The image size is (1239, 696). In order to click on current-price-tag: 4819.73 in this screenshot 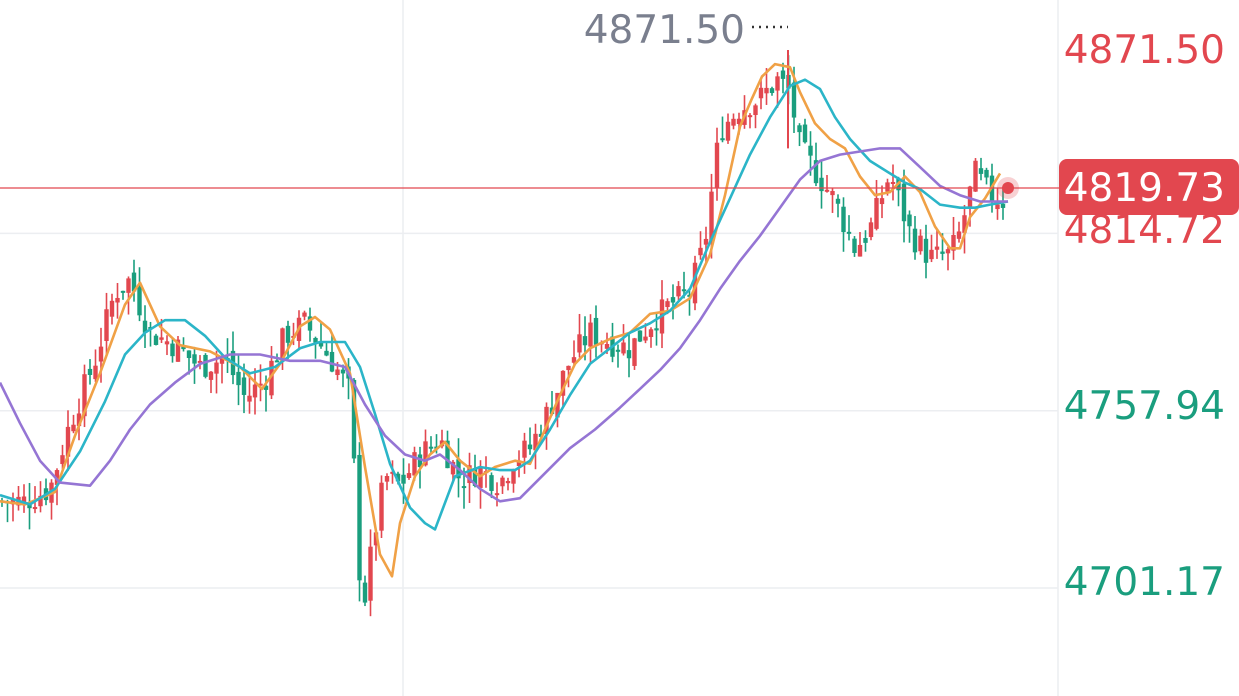, I will do `click(1149, 187)`.